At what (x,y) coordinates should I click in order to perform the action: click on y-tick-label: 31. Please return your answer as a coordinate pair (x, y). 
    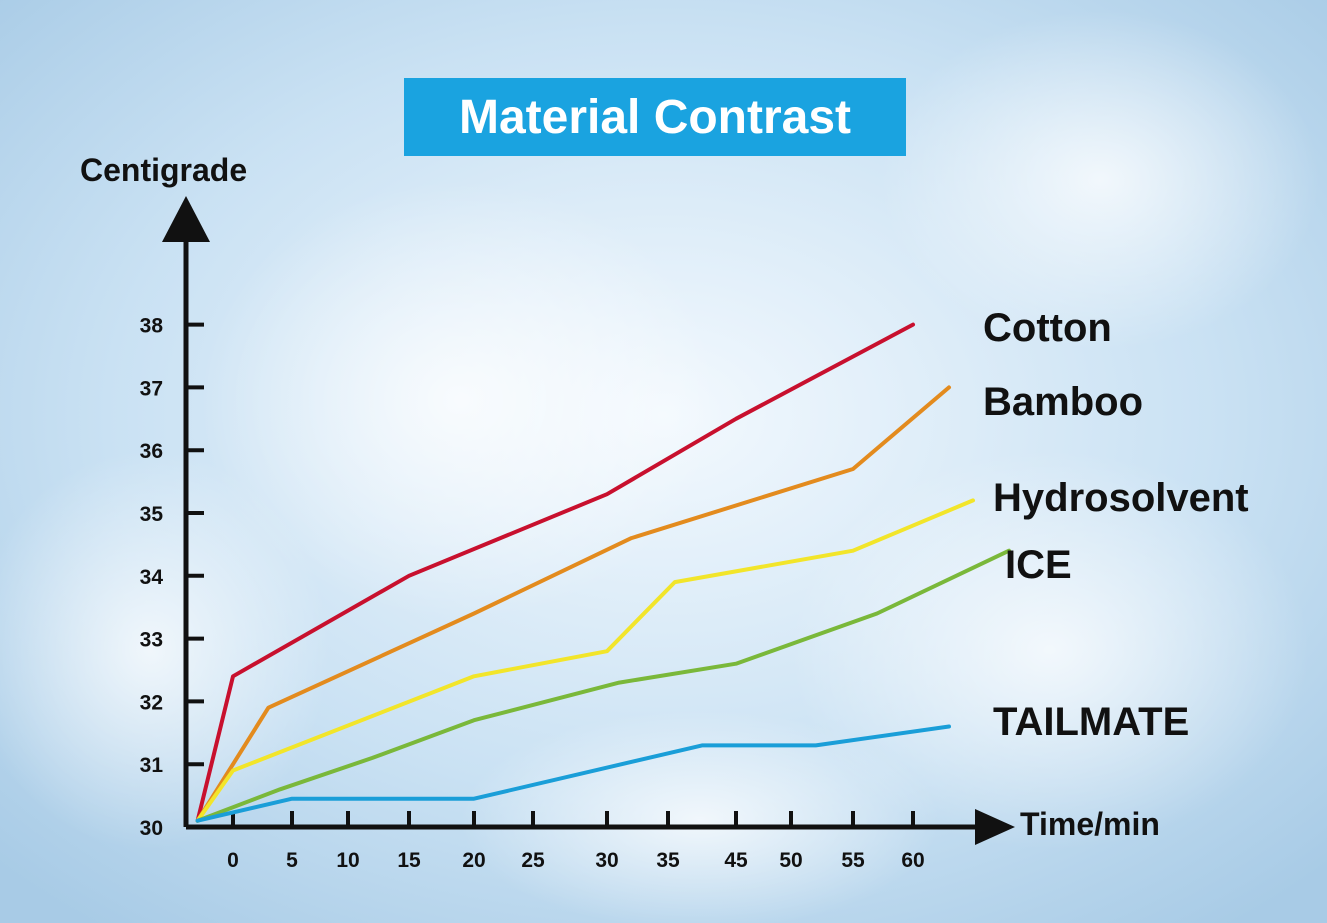
    Looking at the image, I should click on (152, 765).